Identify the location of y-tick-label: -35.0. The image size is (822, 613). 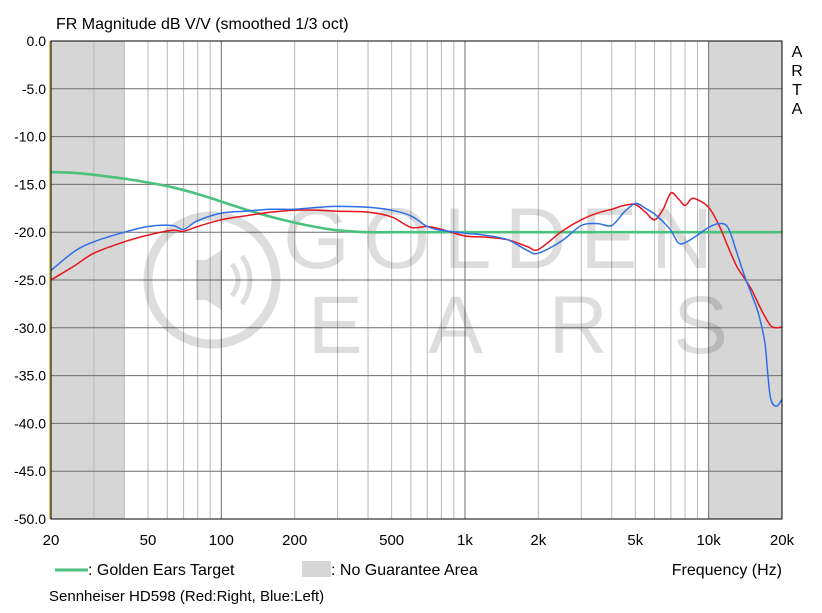
(30, 376).